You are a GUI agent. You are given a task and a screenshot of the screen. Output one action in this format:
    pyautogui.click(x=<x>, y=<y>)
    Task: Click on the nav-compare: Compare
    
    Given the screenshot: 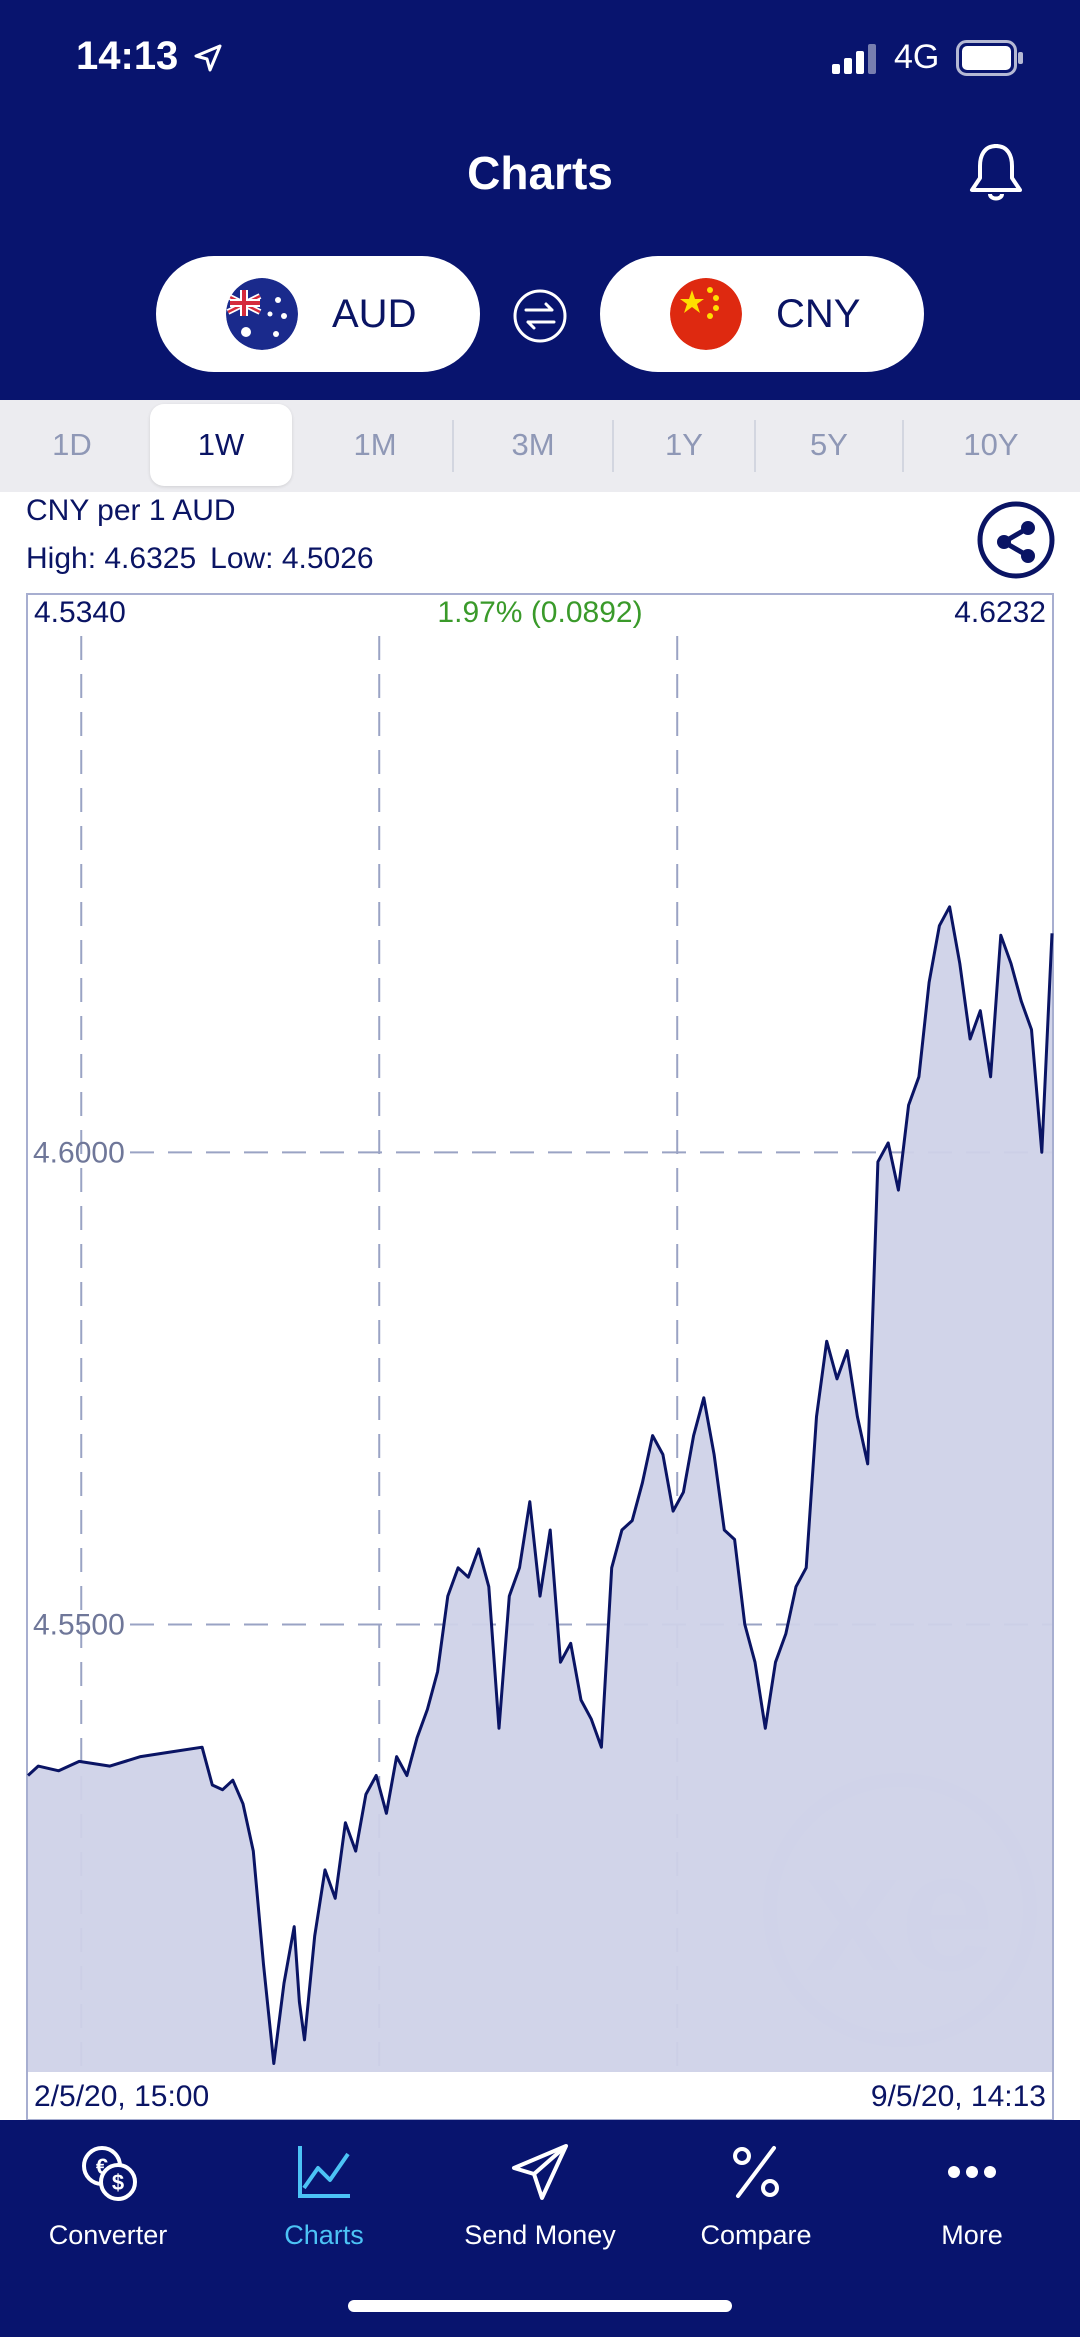 What is the action you would take?
    pyautogui.click(x=756, y=2195)
    